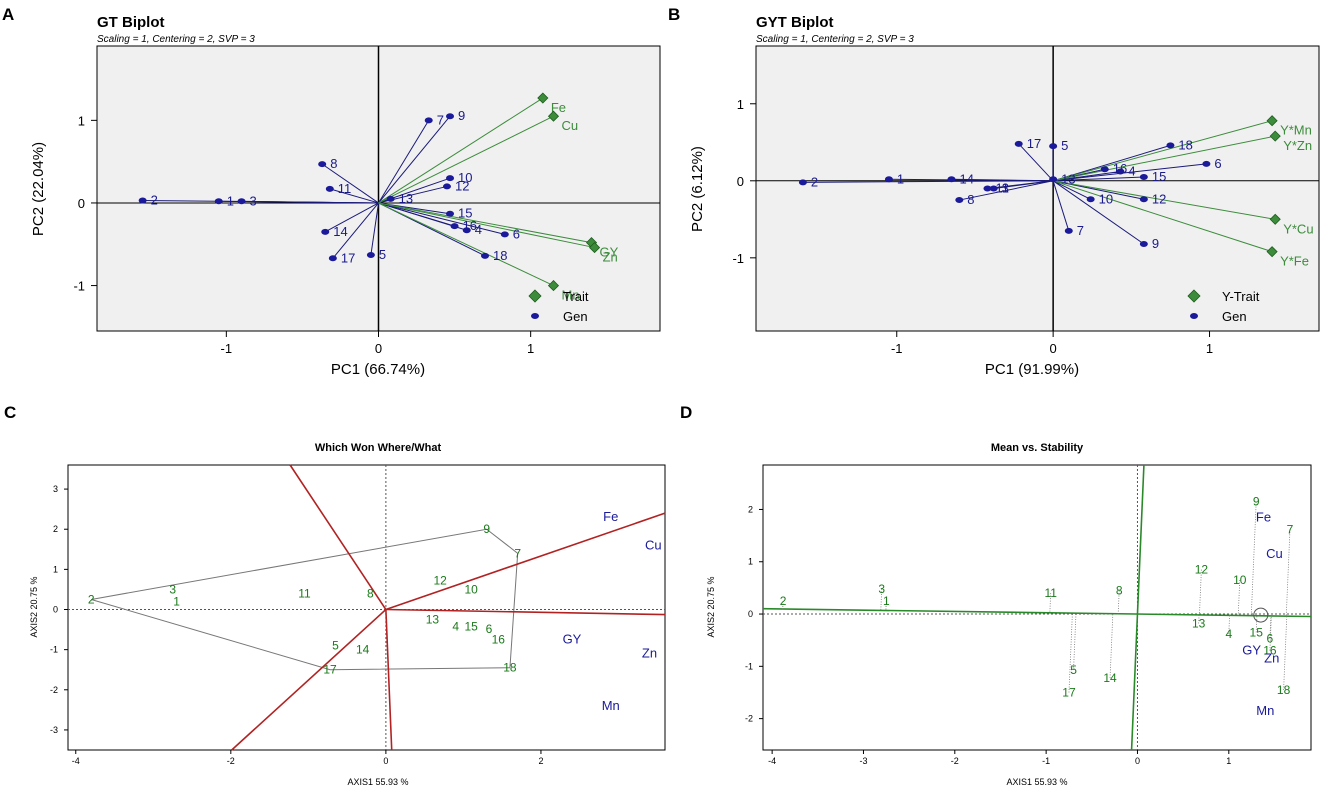  I want to click on x-tick-label: 1, so click(530, 348).